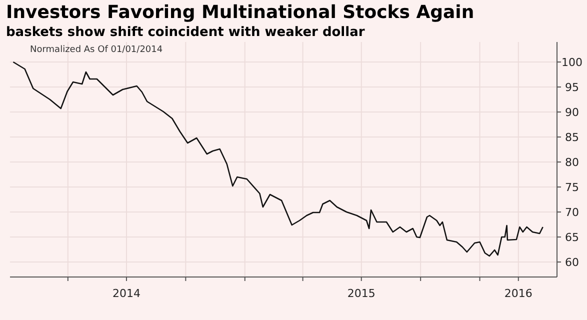  I want to click on chart-subtitle: baskets show shift coincident with weaker dollar, so click(186, 32).